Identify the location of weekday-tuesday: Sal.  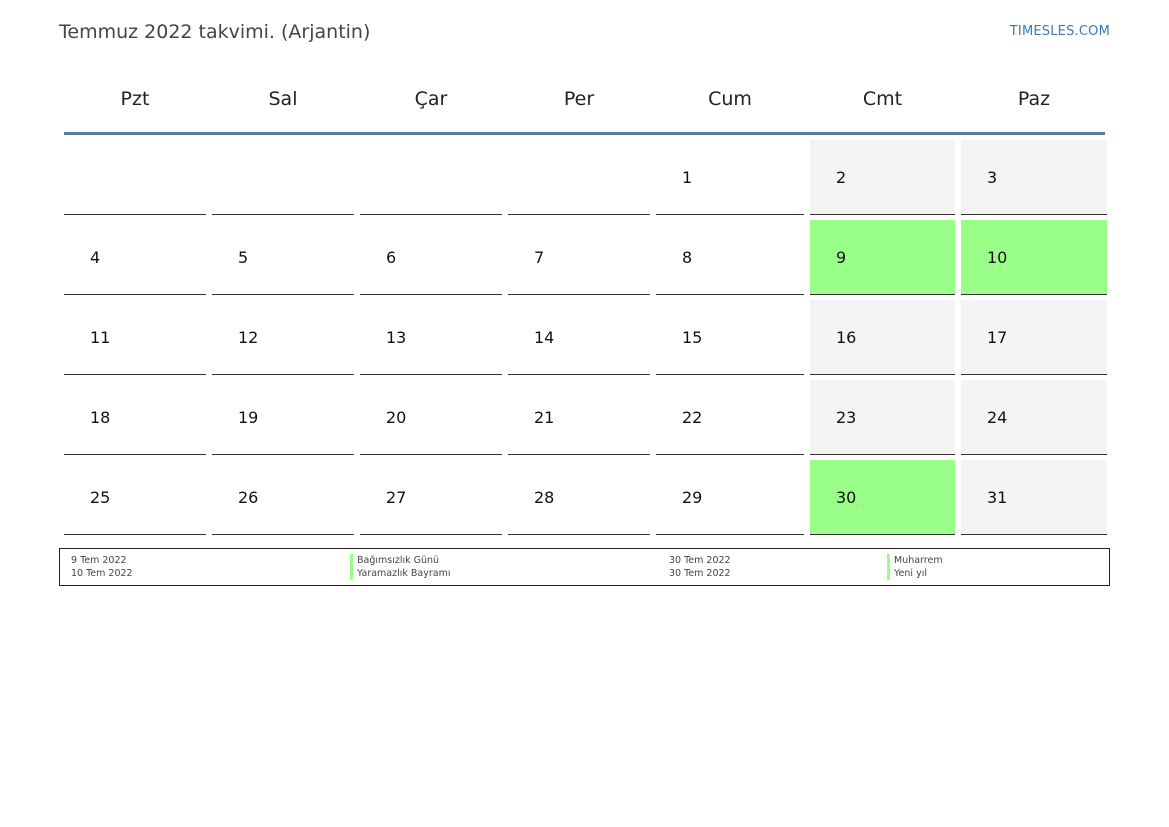
(283, 99).